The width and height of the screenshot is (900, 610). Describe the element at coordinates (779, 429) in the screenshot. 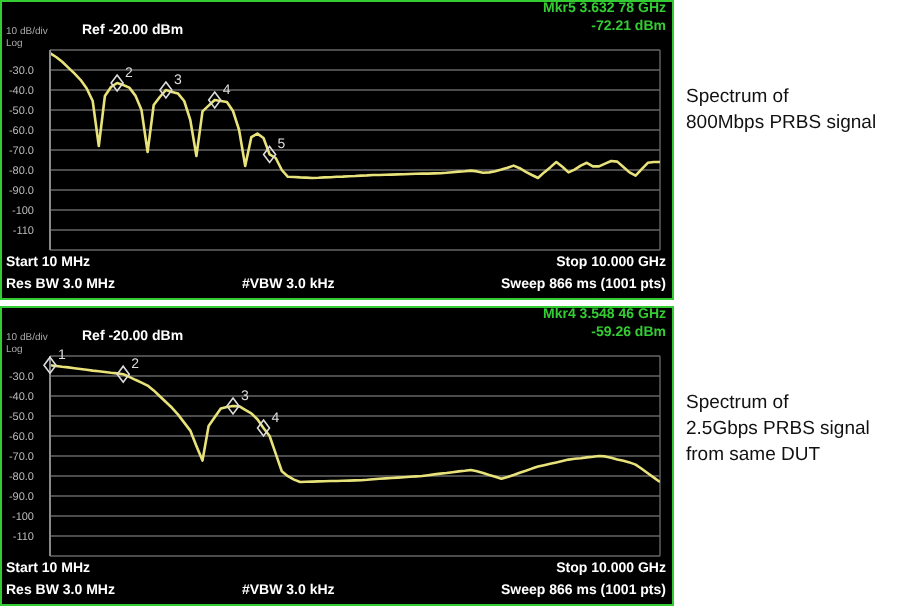

I see `text: Spectrum of 2.5Gbps PRBS signal from same DUT` at that location.